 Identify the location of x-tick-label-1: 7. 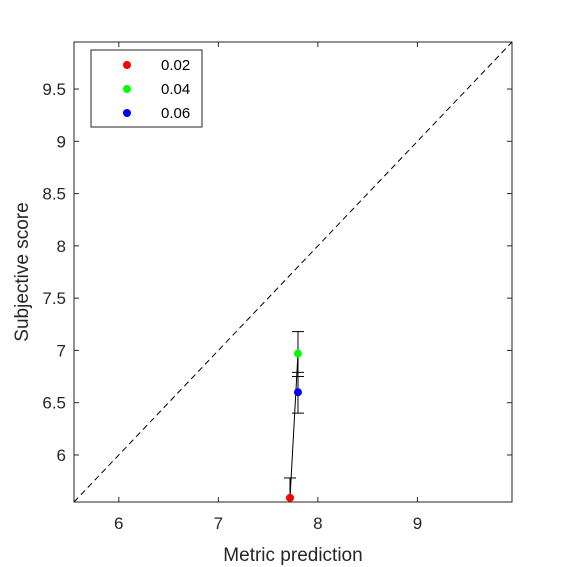
(218, 523).